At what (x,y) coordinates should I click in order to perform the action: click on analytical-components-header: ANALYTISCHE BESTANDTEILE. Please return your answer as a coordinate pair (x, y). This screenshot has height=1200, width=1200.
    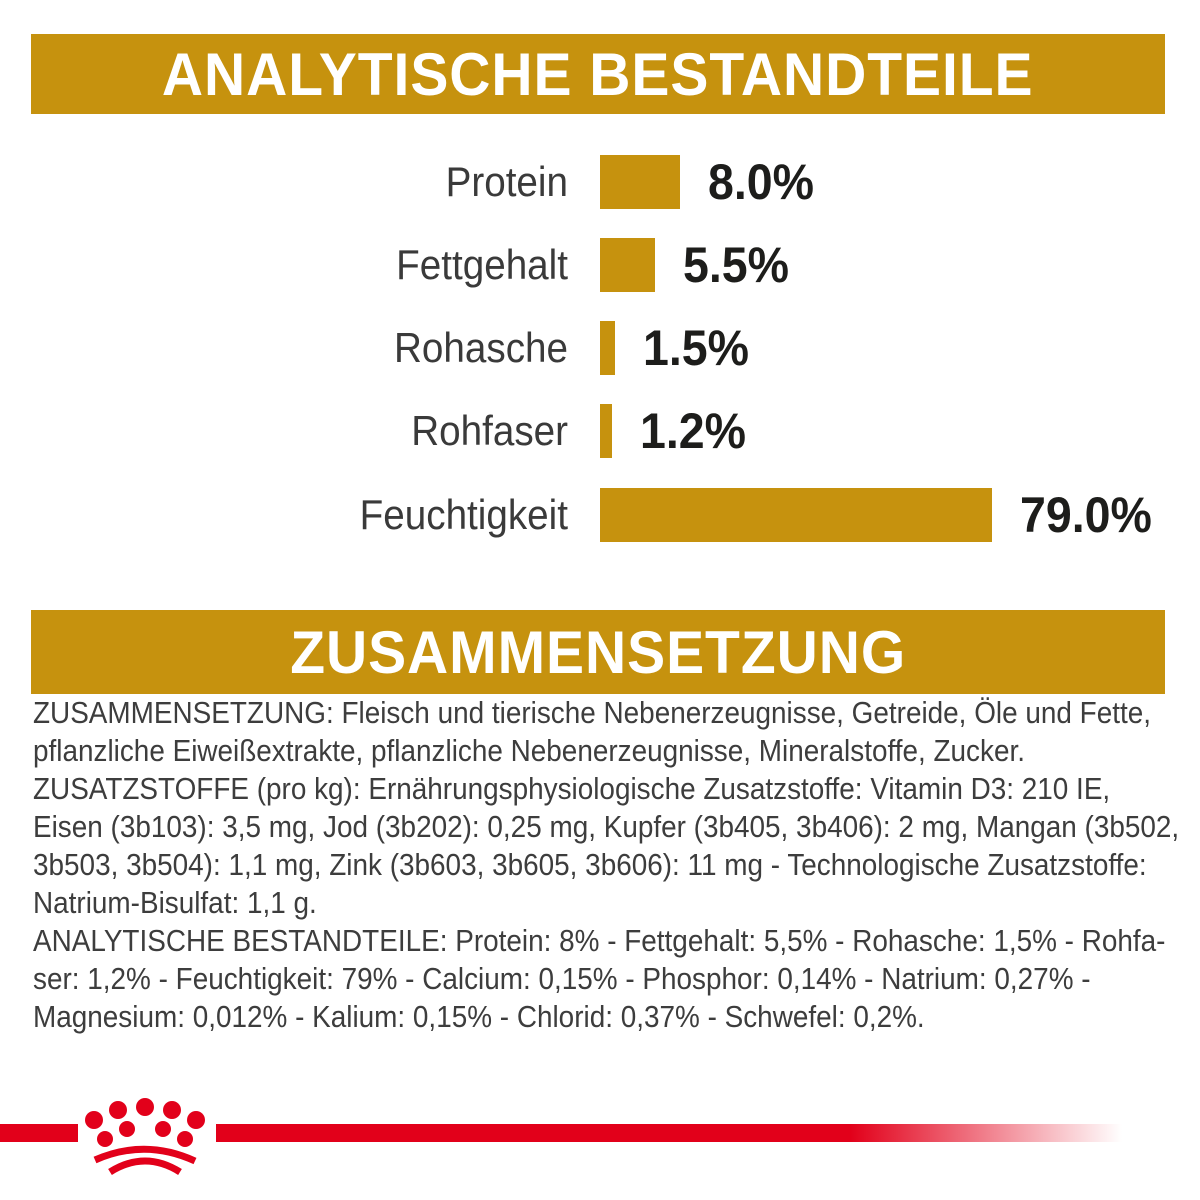
    Looking at the image, I should click on (598, 74).